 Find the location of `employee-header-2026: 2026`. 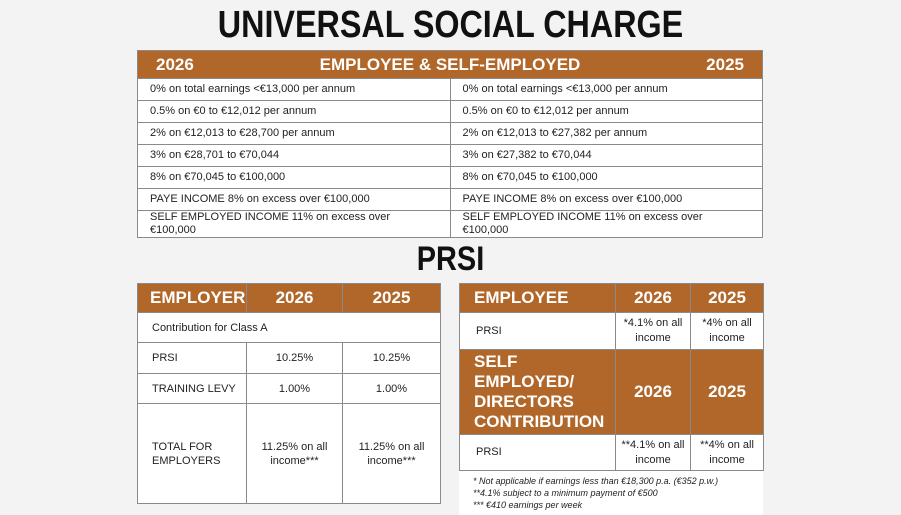

employee-header-2026: 2026 is located at coordinates (653, 298).